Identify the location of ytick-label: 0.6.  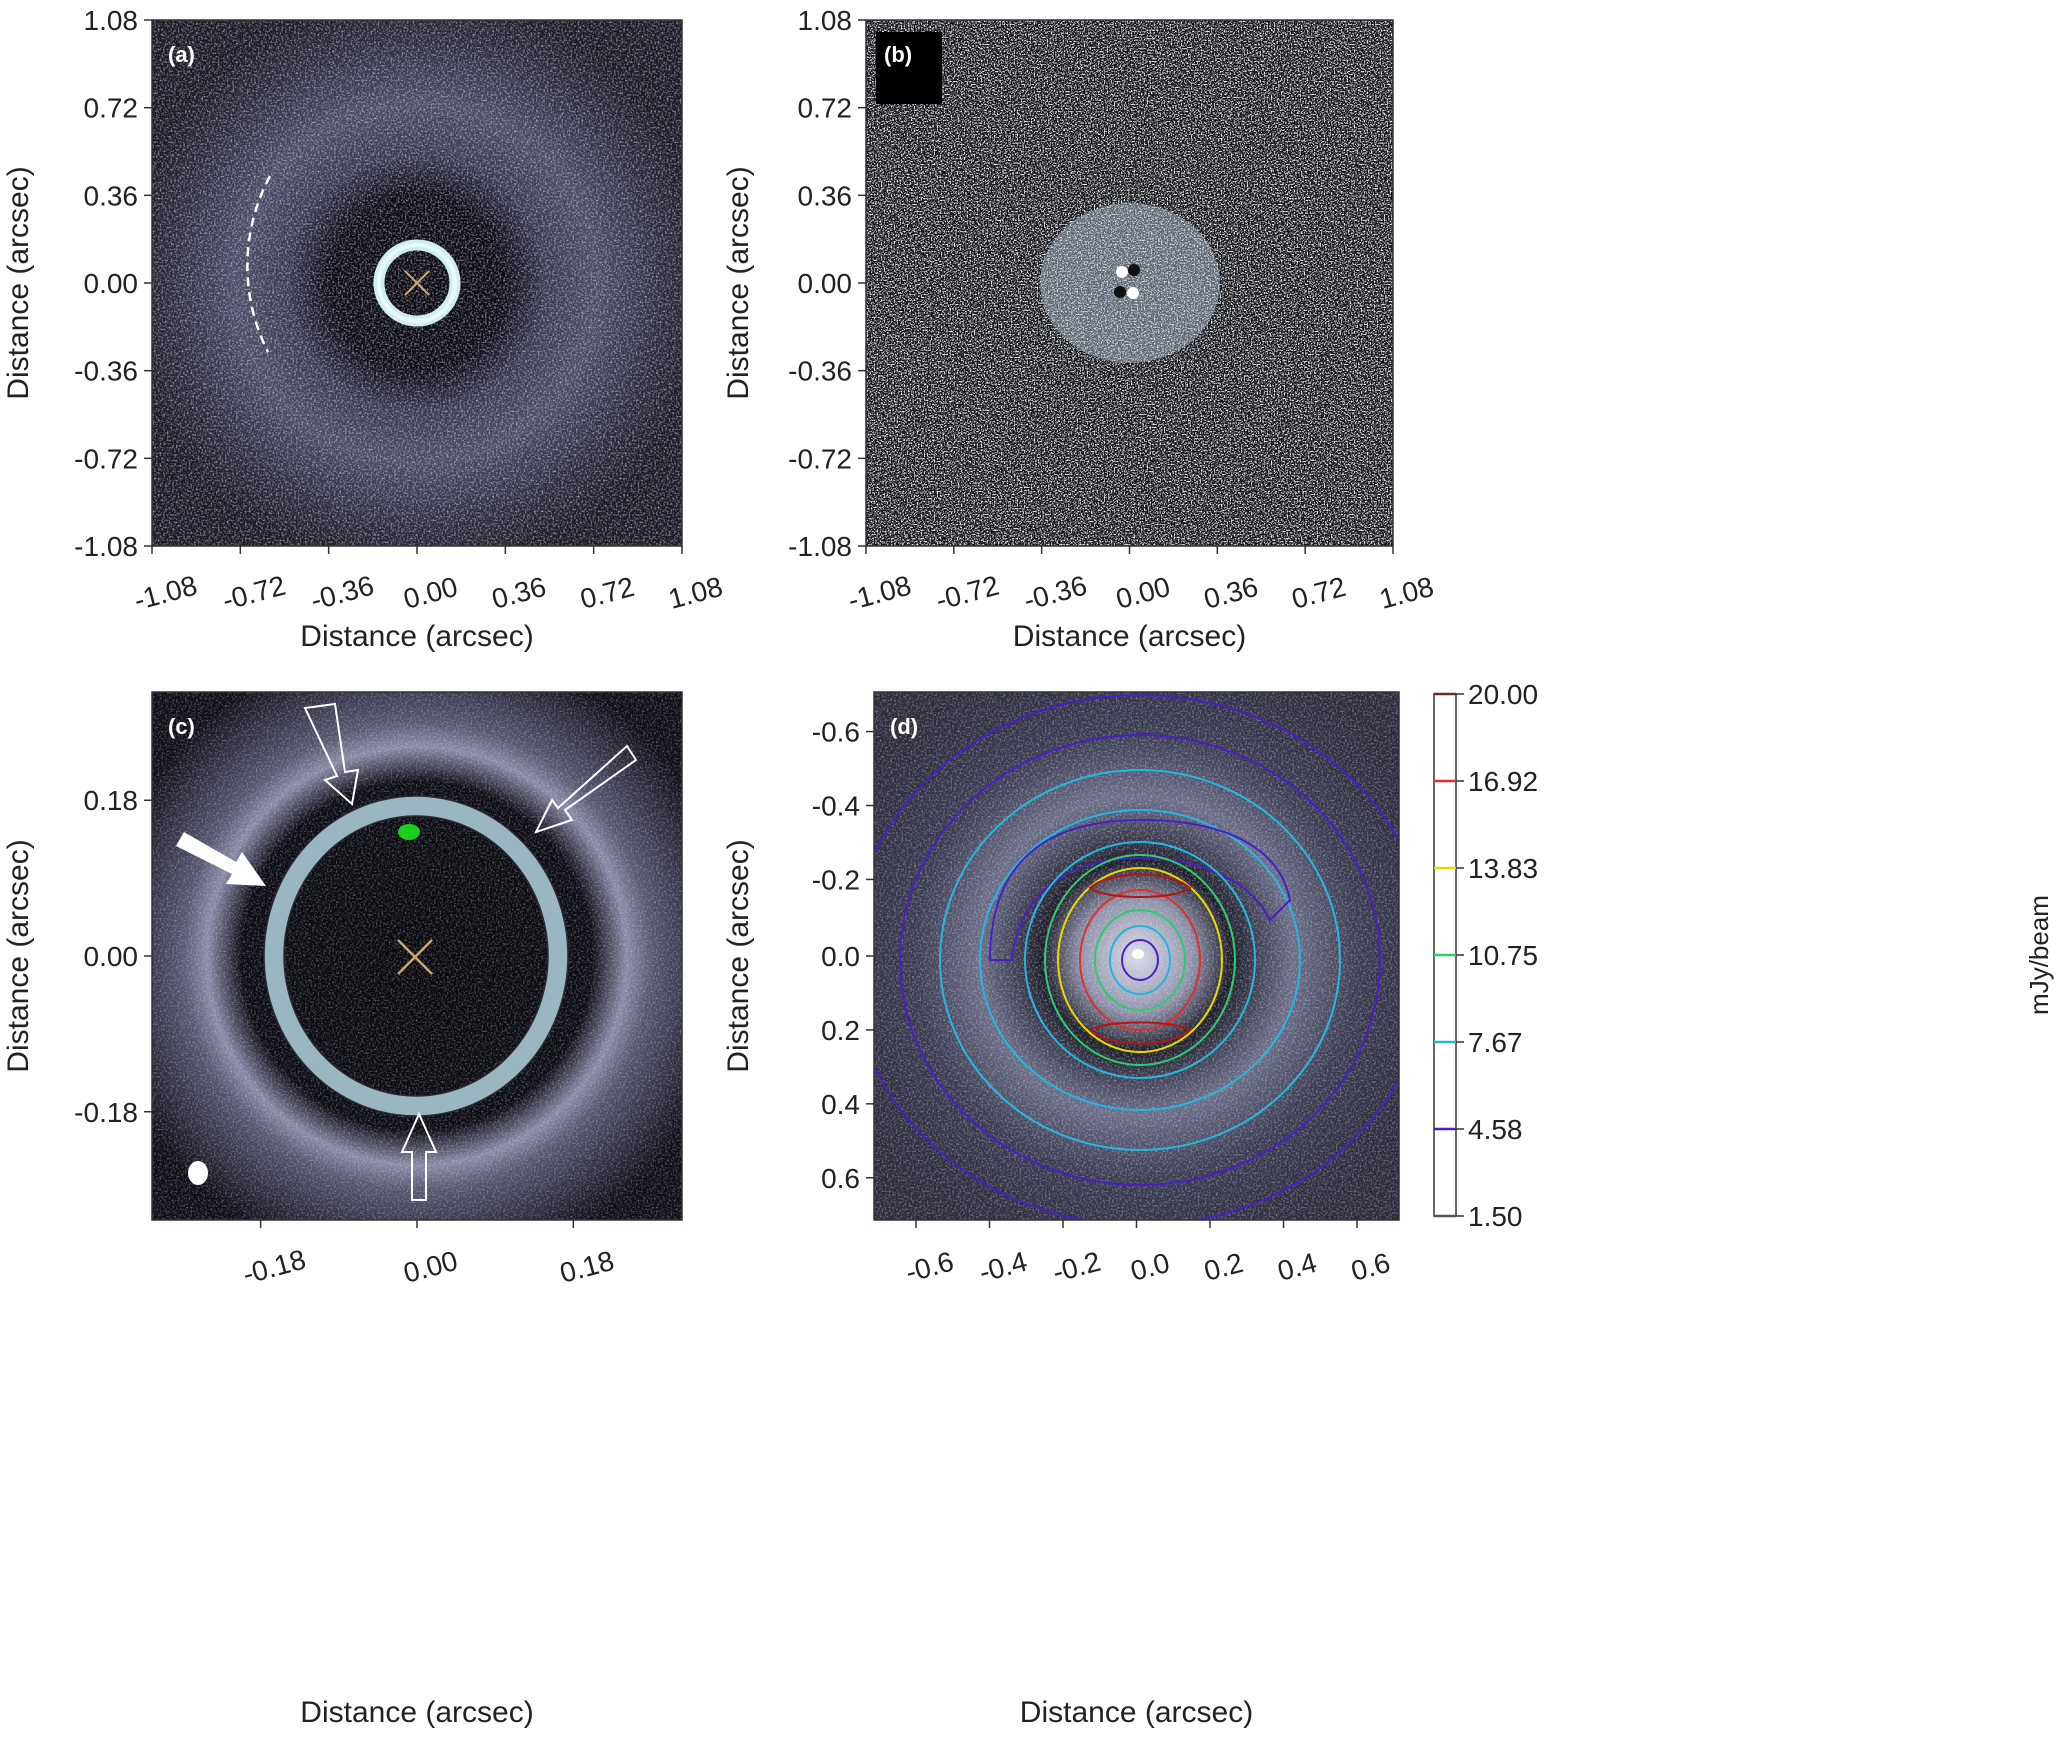
(840, 1178).